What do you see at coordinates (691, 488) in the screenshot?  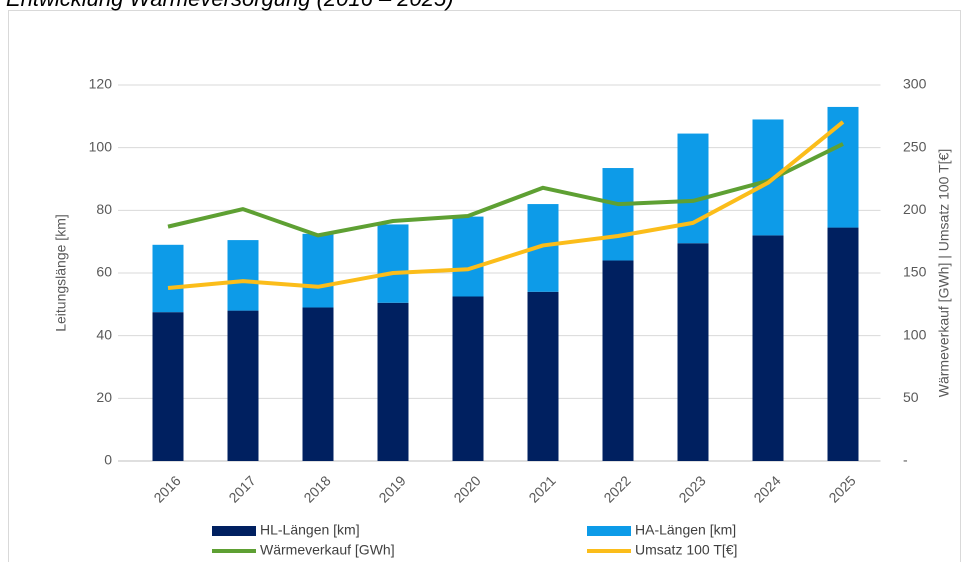 I see `x-tick-label: 2023` at bounding box center [691, 488].